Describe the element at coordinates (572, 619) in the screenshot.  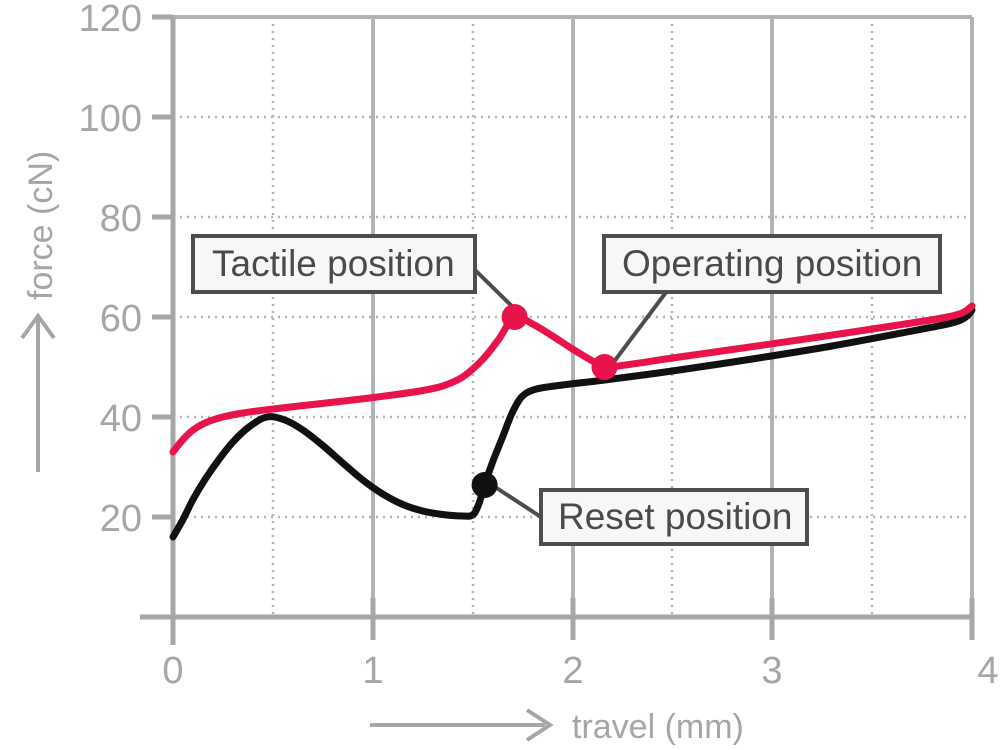
I see `x-axis-ticks` at that location.